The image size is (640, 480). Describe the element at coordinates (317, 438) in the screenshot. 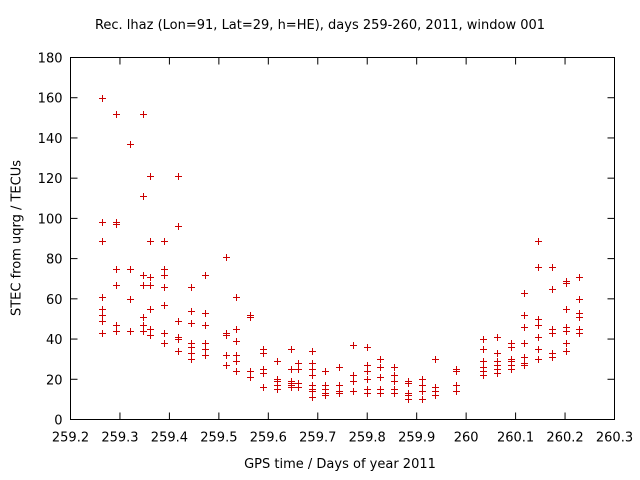

I see `x-tick-label: 259.7` at that location.